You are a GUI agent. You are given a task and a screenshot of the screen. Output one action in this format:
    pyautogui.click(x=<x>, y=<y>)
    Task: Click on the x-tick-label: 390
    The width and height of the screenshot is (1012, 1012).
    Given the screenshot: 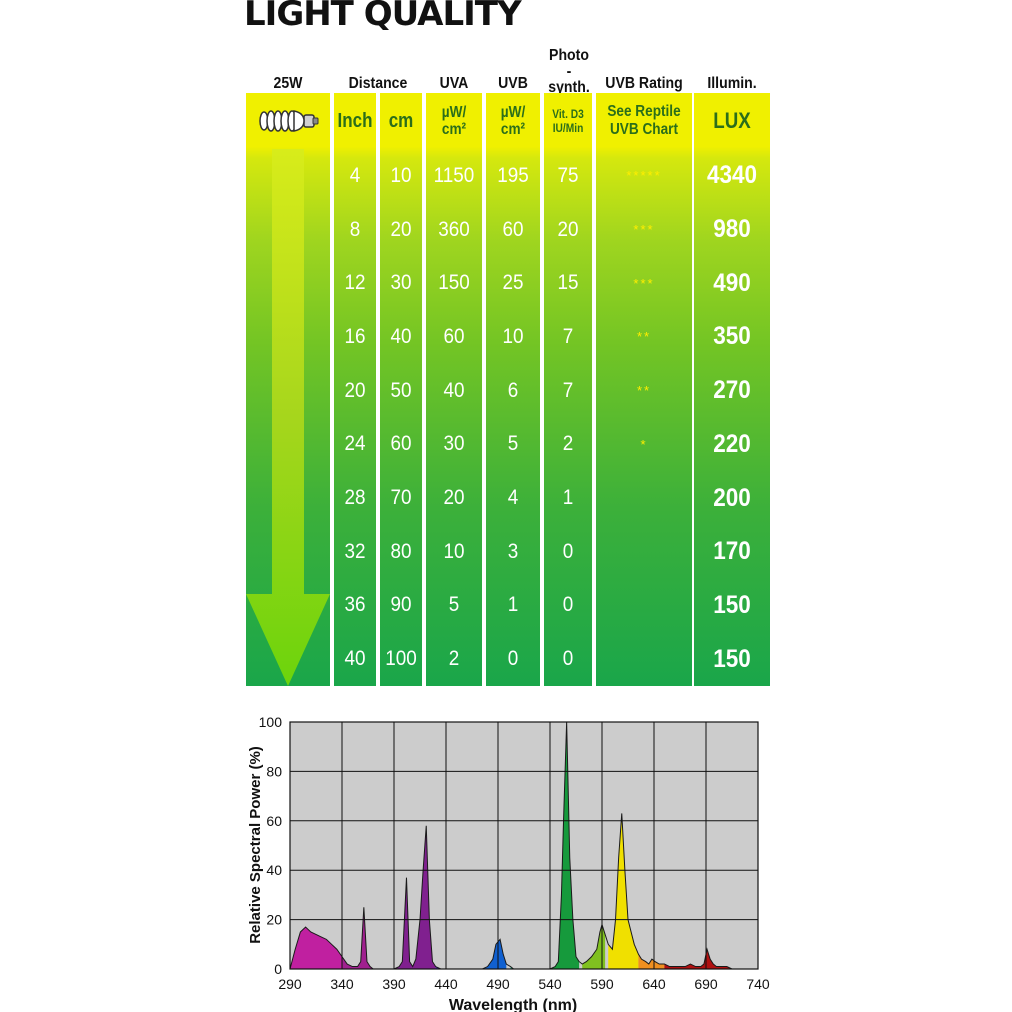 What is the action you would take?
    pyautogui.click(x=394, y=984)
    